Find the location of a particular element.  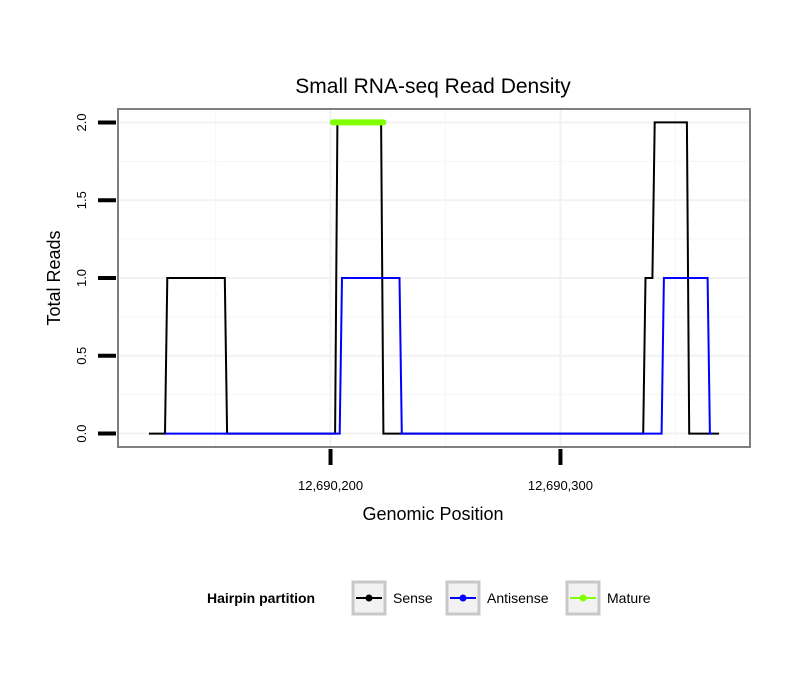

y-tick-label: 1.5 is located at coordinates (81, 200).